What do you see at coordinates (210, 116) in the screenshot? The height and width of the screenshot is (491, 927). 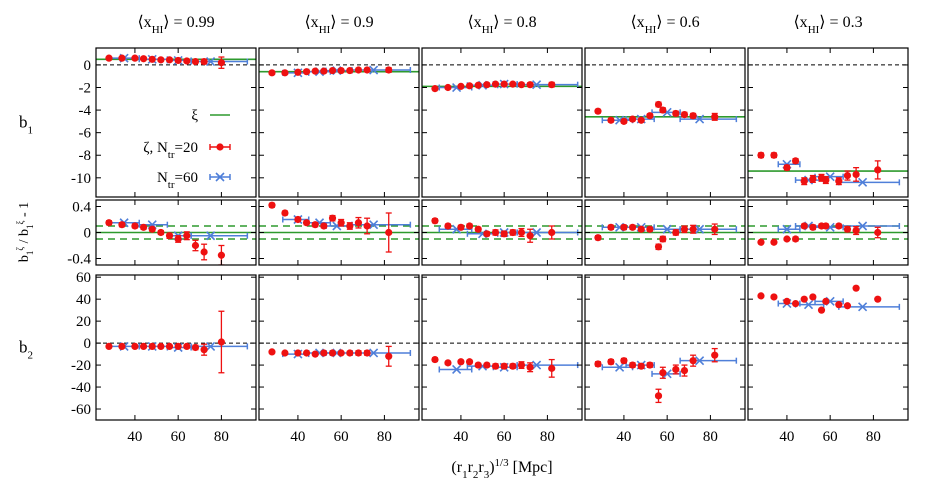 I see `legend-entry-xi: ξ` at bounding box center [210, 116].